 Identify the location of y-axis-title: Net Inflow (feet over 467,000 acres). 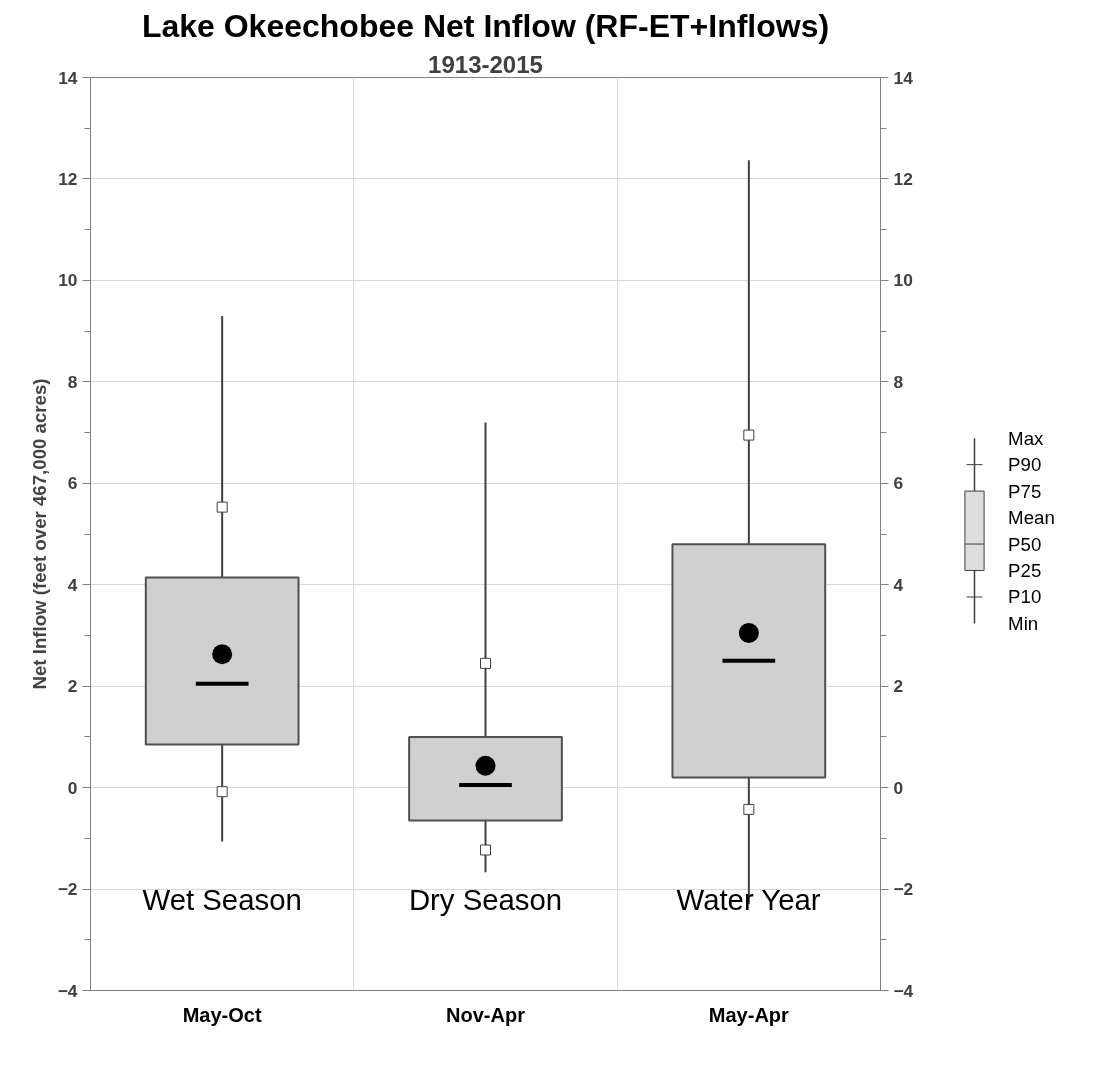
(39, 534).